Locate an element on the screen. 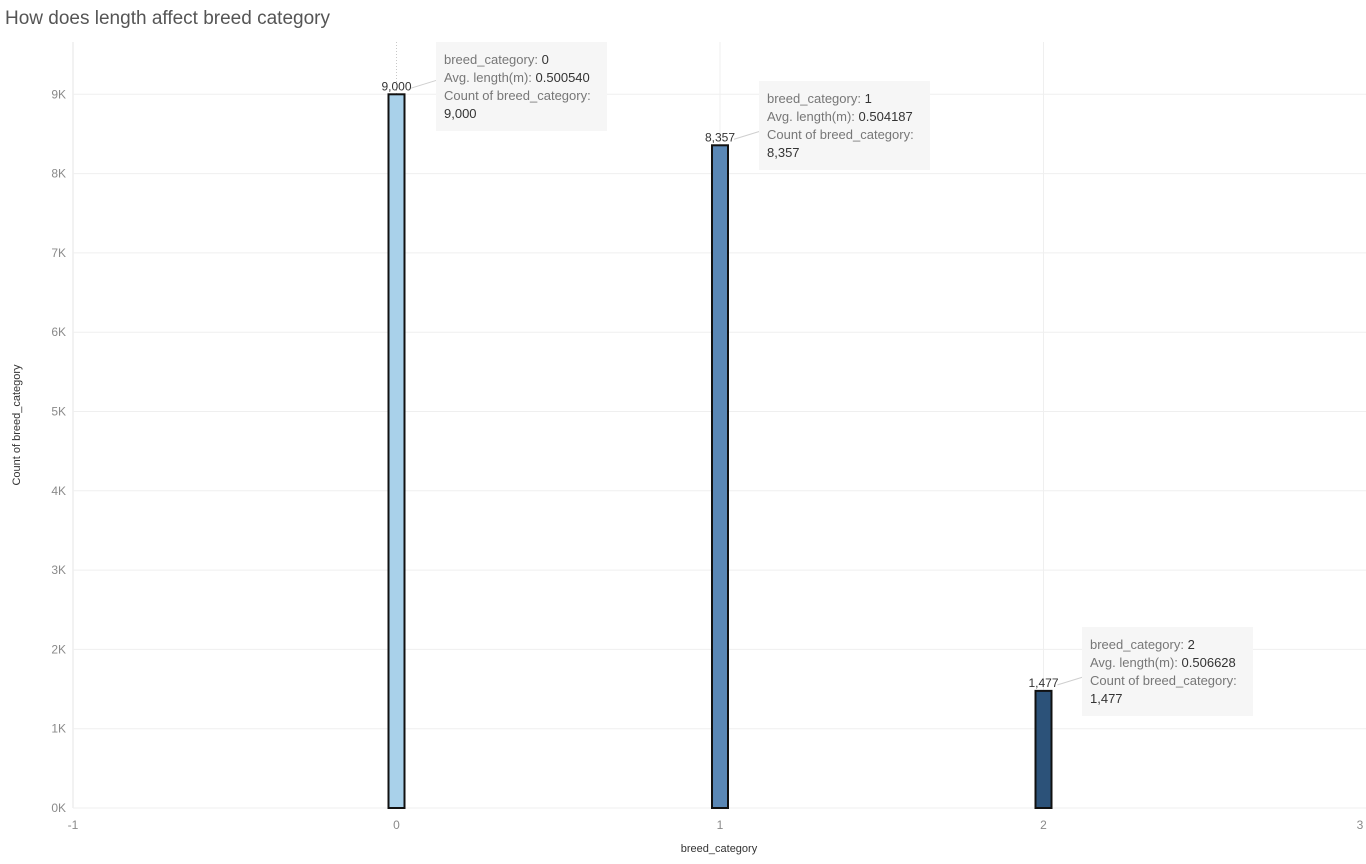 This screenshot has height=864, width=1366. y-tick-label: 8K is located at coordinates (58, 174).